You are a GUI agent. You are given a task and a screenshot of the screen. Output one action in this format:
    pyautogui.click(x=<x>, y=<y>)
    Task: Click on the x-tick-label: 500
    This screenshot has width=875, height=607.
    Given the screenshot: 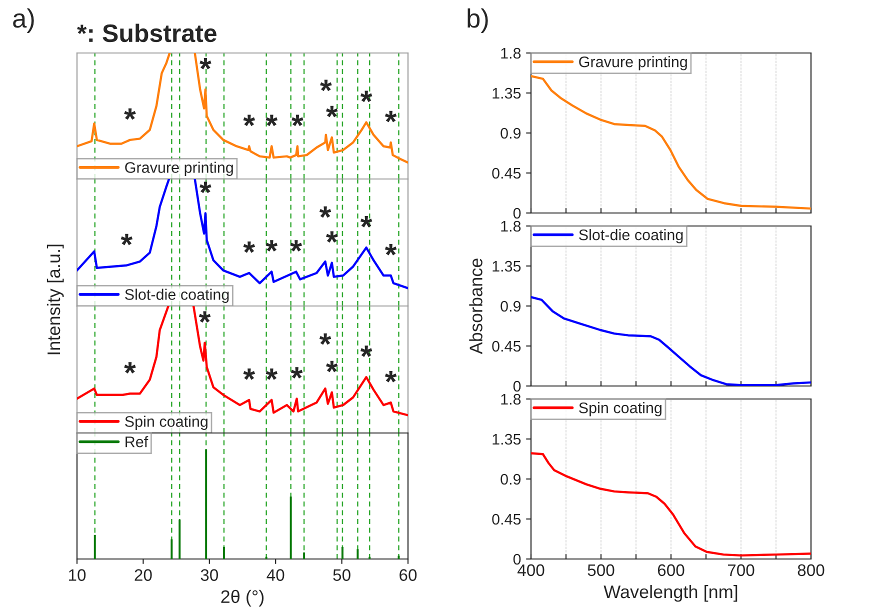 What is the action you would take?
    pyautogui.click(x=601, y=570)
    